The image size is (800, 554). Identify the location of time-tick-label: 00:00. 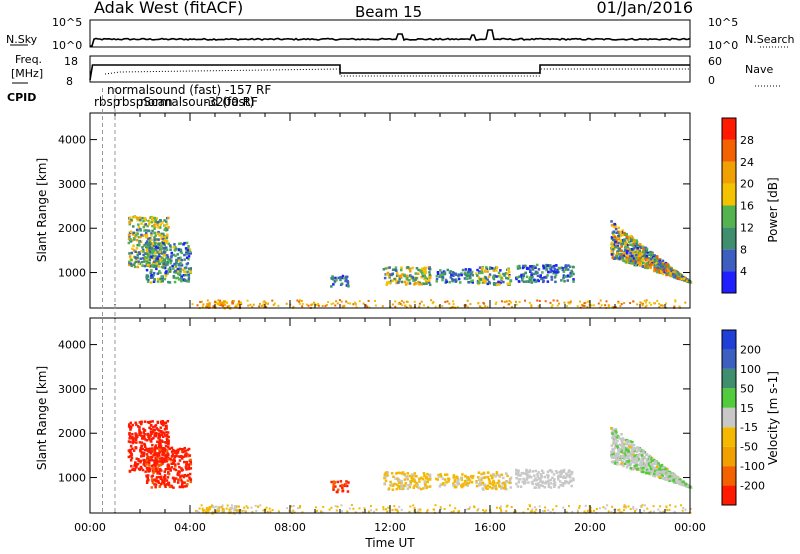
(90, 527).